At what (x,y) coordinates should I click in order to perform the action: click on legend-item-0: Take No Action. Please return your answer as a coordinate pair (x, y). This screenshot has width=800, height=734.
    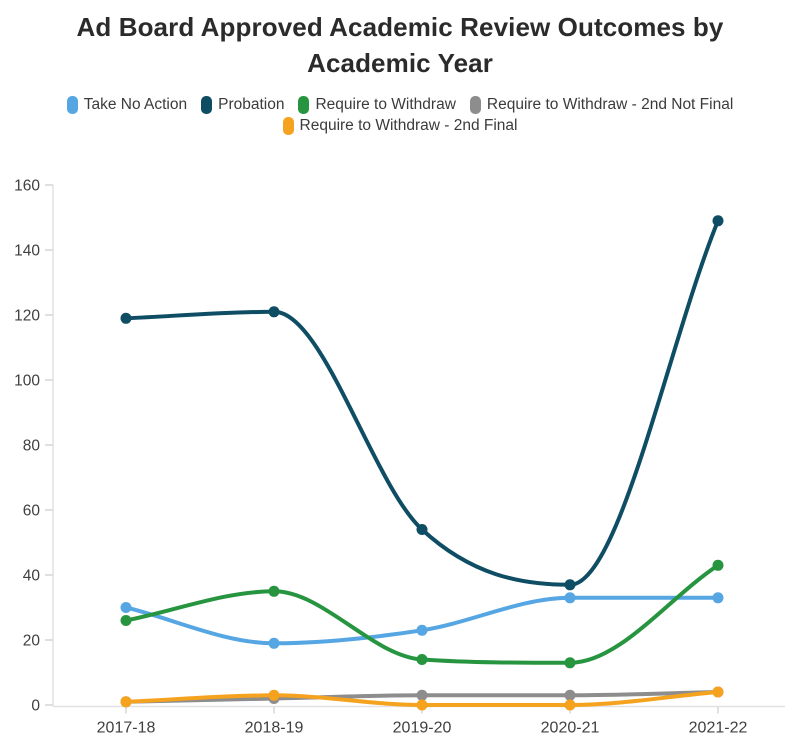
    Looking at the image, I should click on (127, 104).